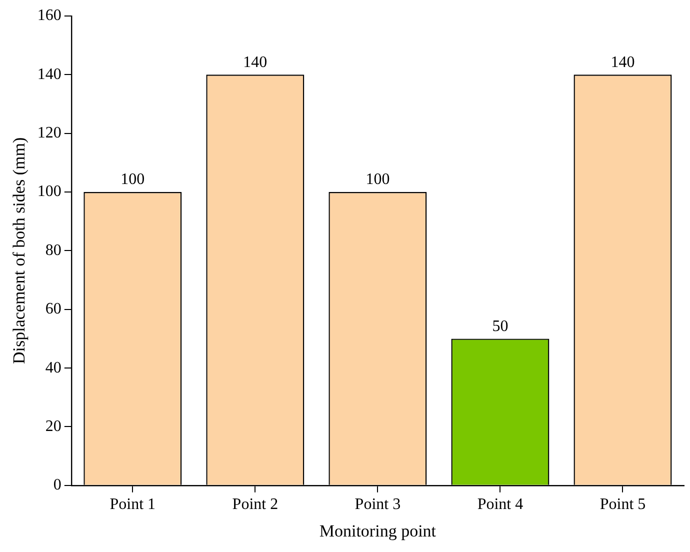  I want to click on x-axis-title: Monitoring point, so click(377, 530).